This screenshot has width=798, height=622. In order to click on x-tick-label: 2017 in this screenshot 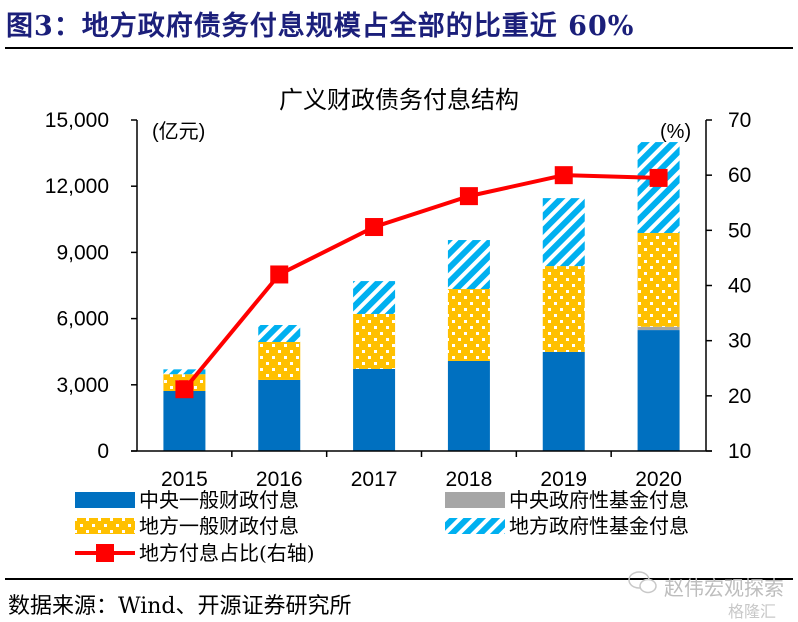, I will do `click(374, 479)`.